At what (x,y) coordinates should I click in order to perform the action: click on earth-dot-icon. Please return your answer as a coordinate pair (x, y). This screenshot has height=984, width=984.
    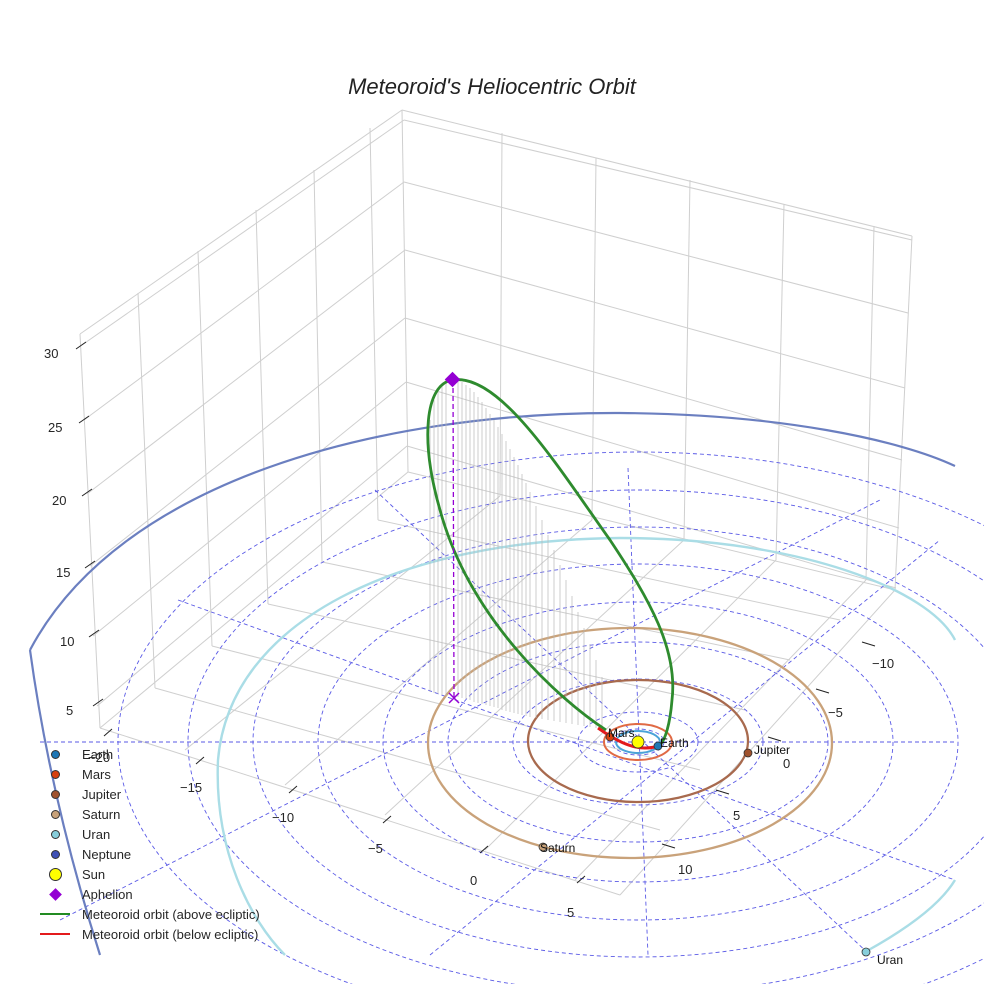
    Looking at the image, I should click on (55, 754).